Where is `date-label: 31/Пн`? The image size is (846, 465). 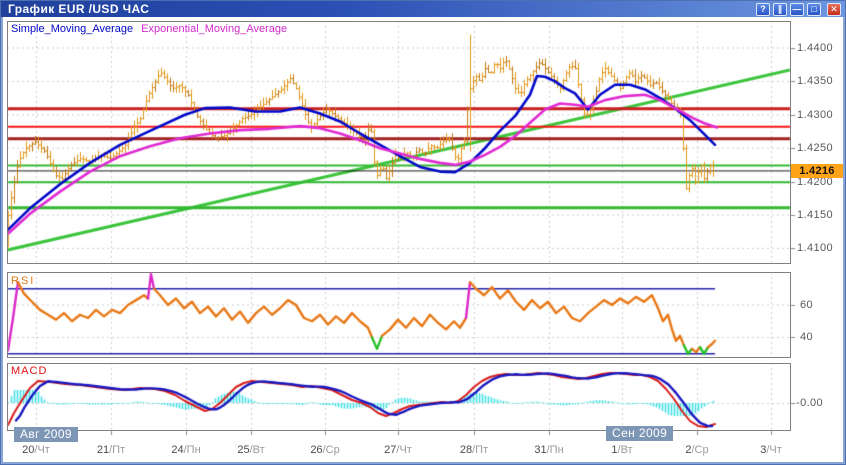 date-label: 31/Пн is located at coordinates (549, 450).